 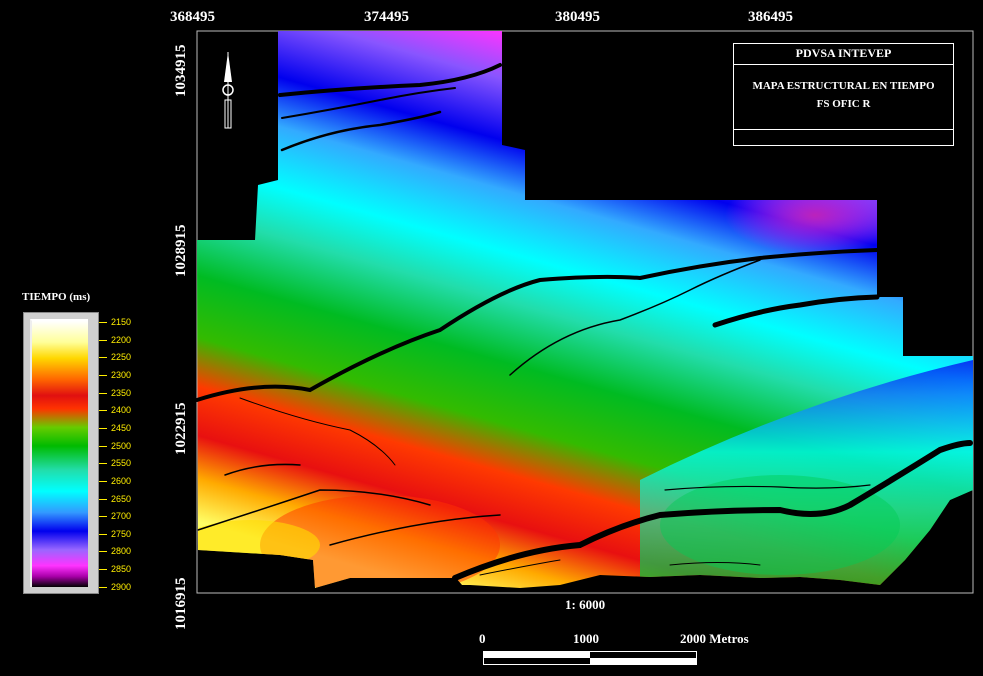 I want to click on legend-value-label: 2800, so click(x=121, y=551).